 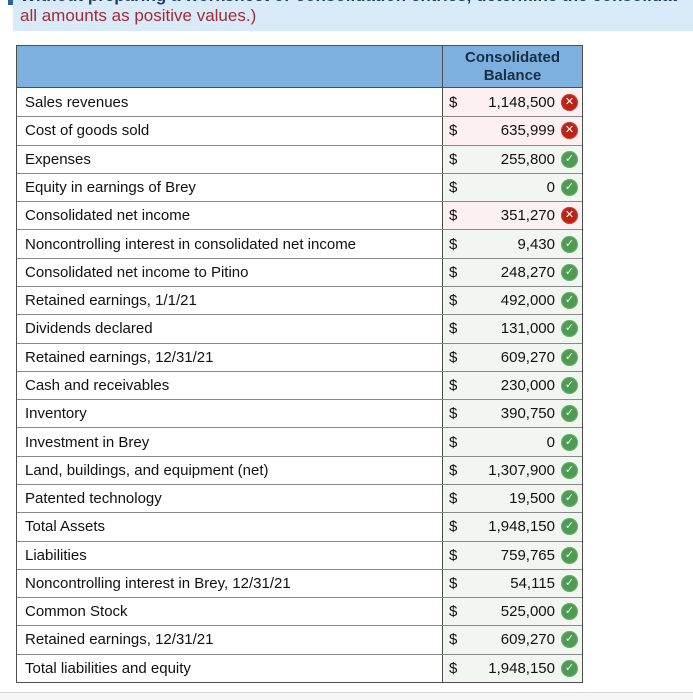 What do you see at coordinates (138, 15) in the screenshot?
I see `instruction-warning-text: all amounts as positive values.)` at bounding box center [138, 15].